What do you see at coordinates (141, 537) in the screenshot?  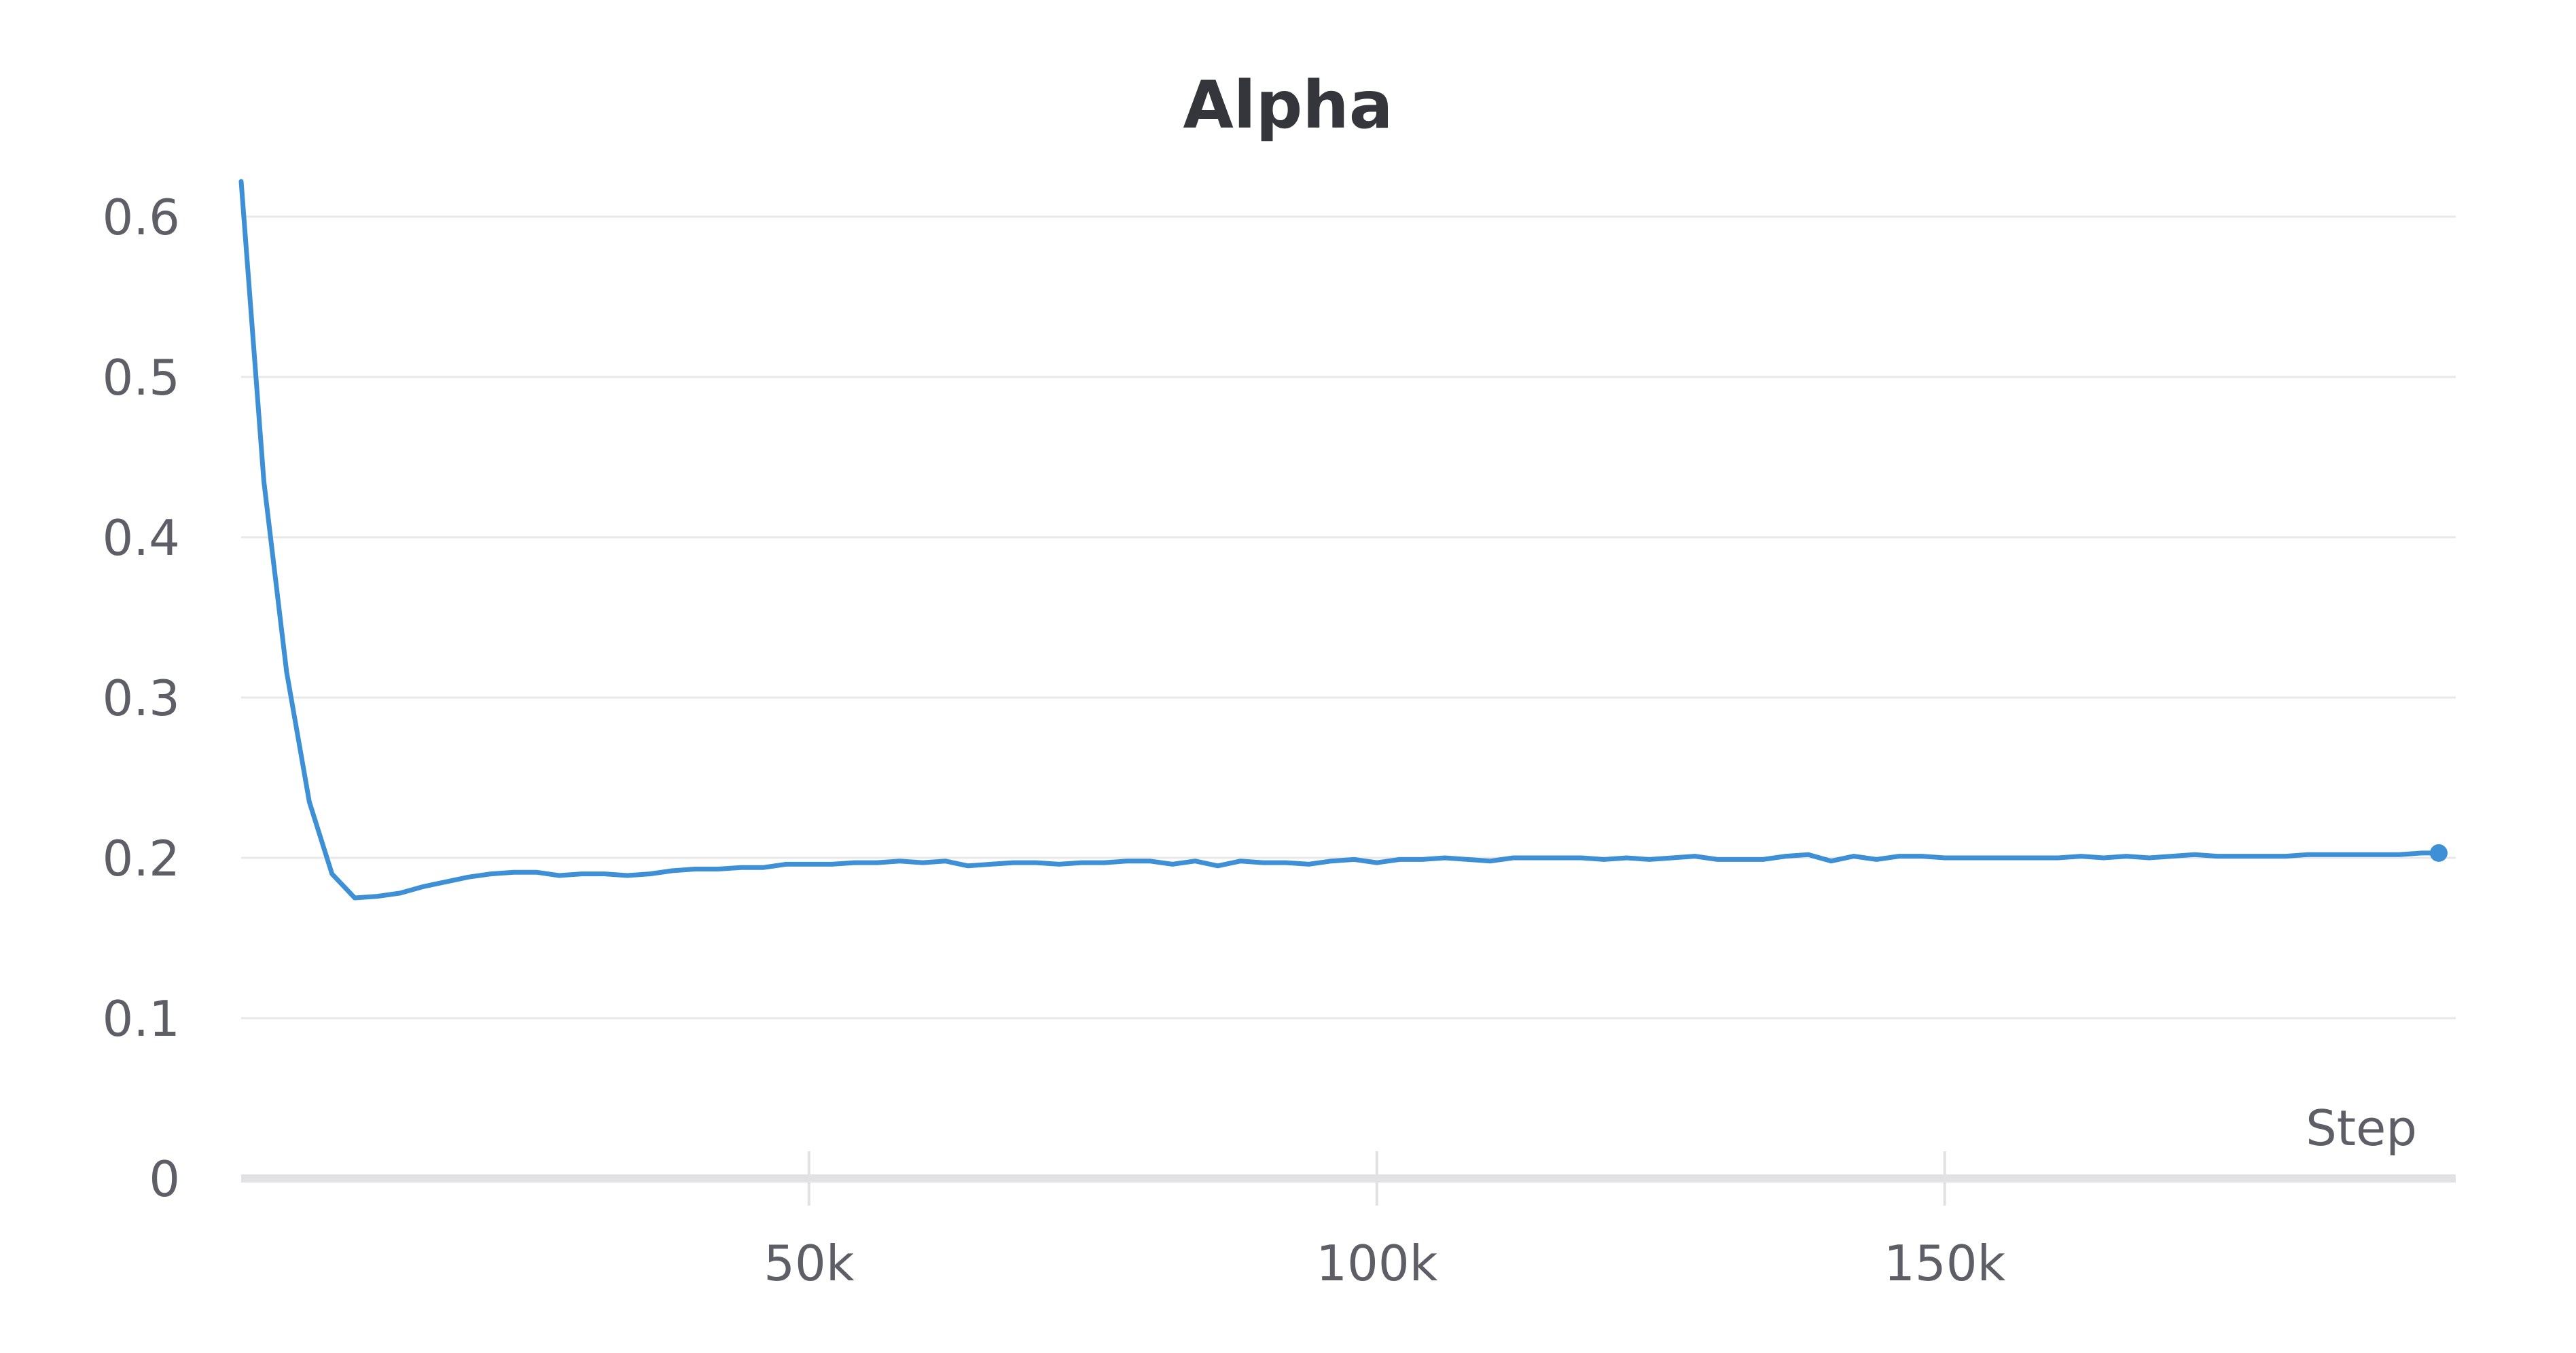 I see `y-tick-label: 0.4` at bounding box center [141, 537].